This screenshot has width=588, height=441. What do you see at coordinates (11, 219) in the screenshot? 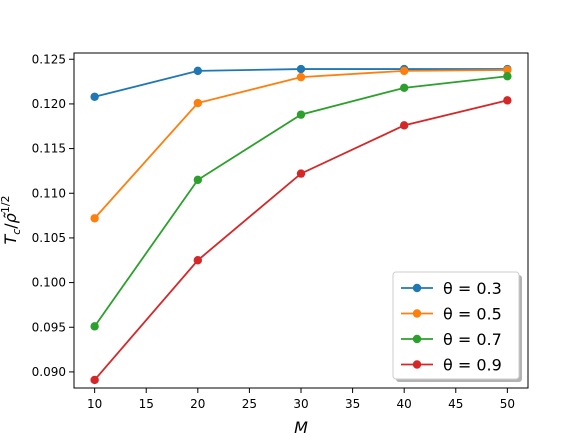
I see `y-axis-label: Tc/ρ̃1/2` at bounding box center [11, 219].